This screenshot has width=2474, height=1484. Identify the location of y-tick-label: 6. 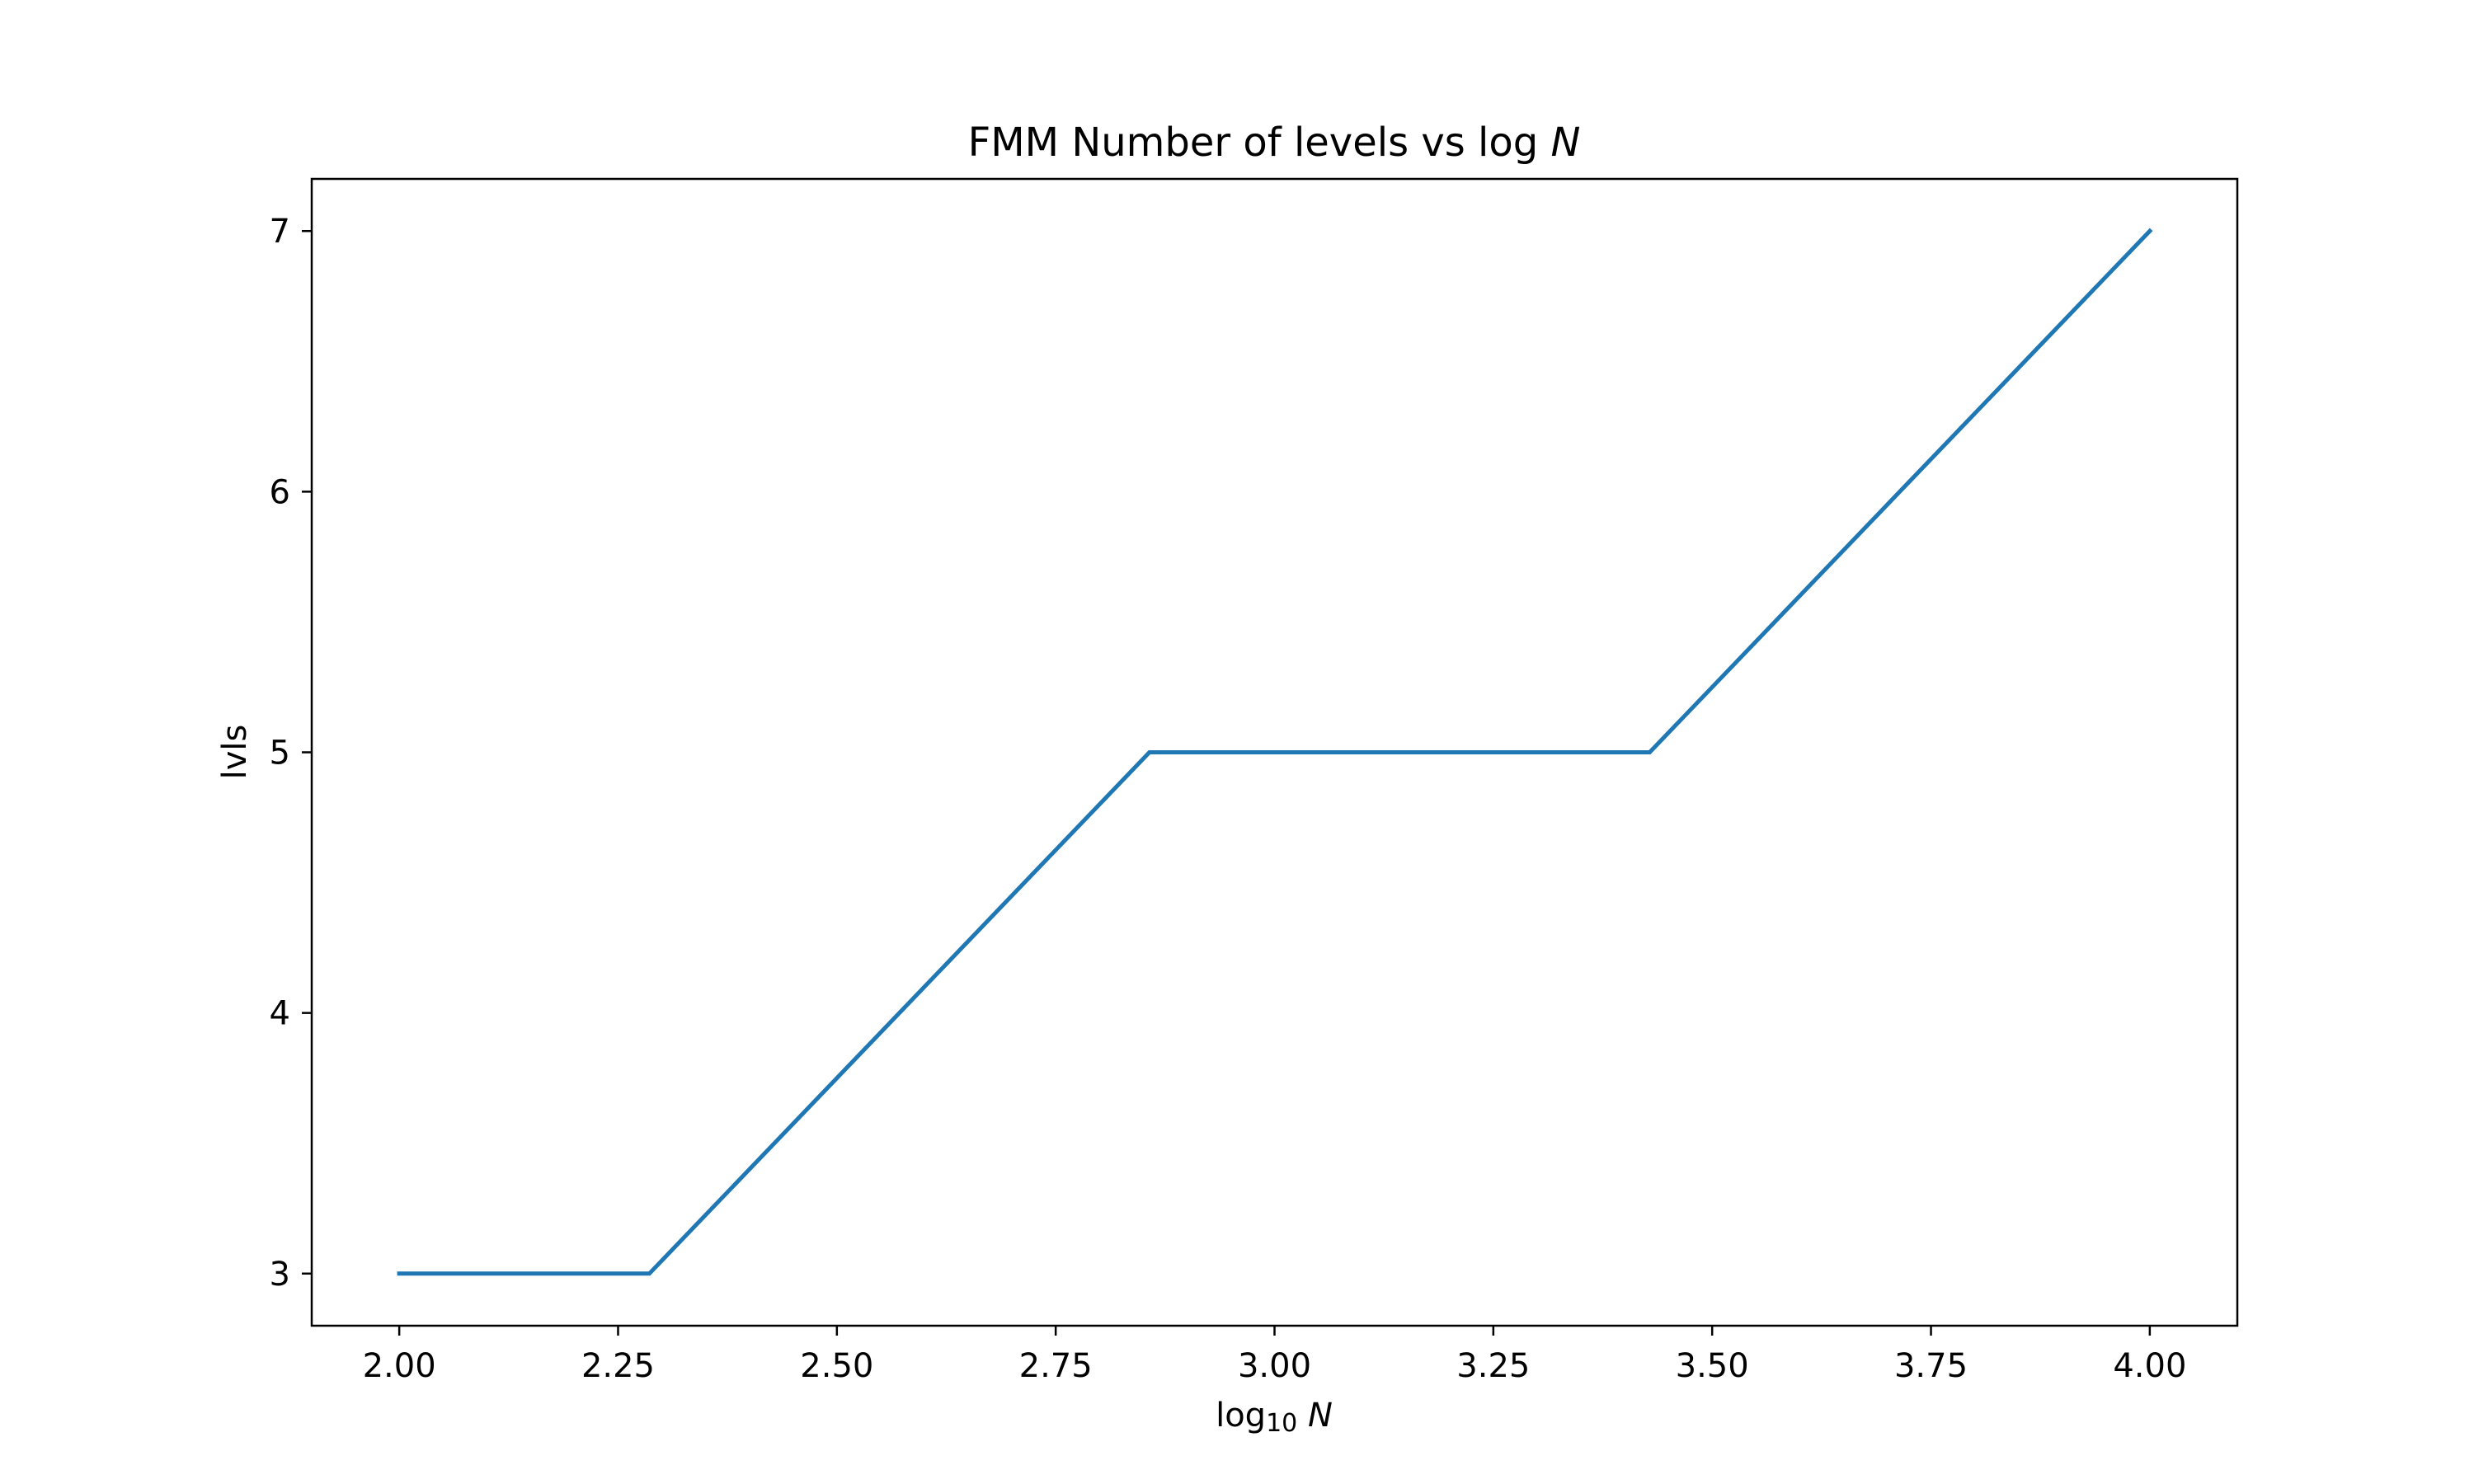
(280, 492).